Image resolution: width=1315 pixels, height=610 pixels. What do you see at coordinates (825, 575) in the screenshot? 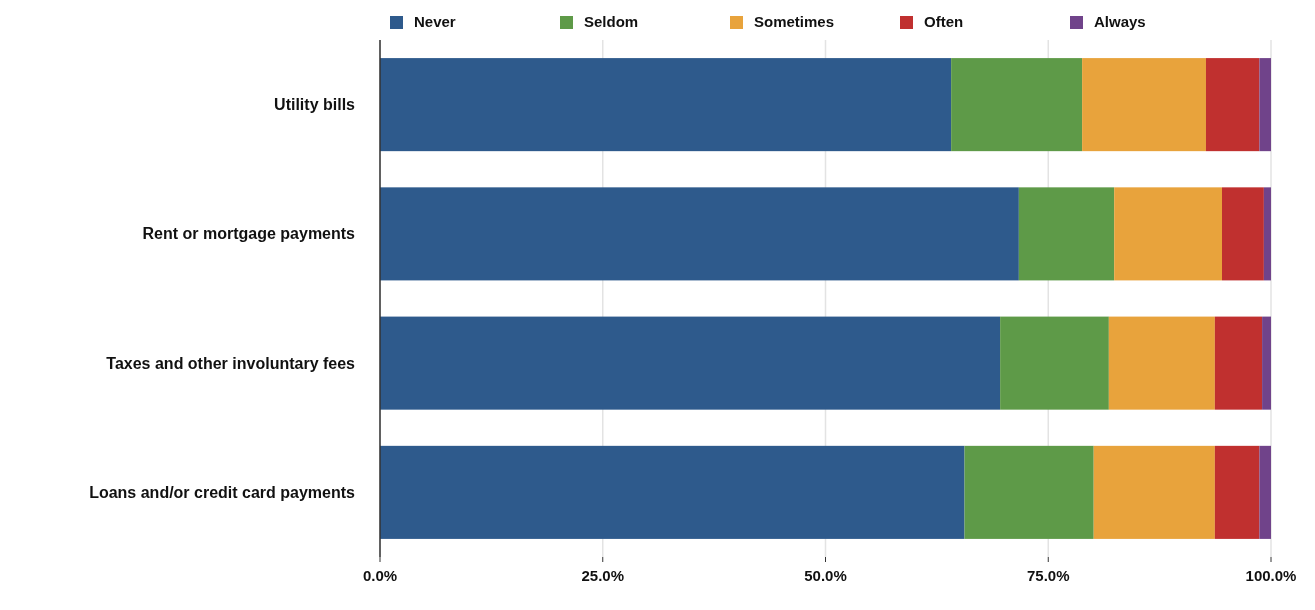
I see `x-tick-label: 50.0%` at bounding box center [825, 575].